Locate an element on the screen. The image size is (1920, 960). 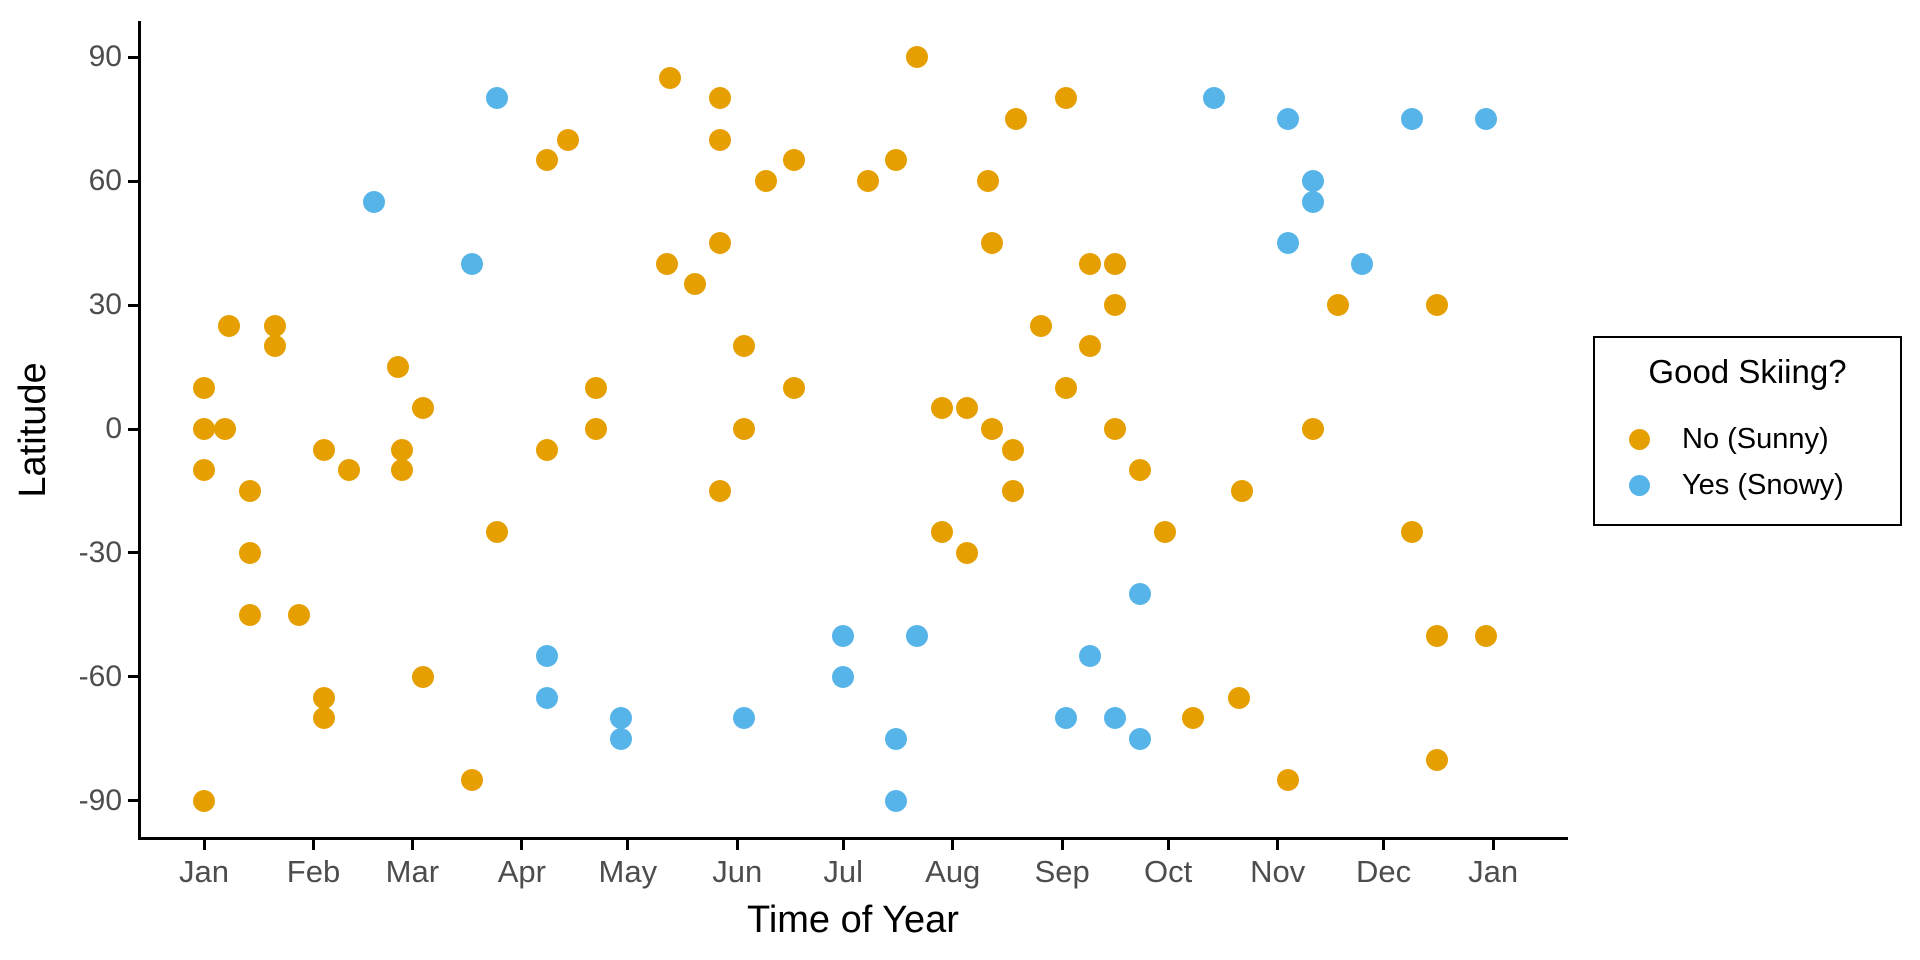
y-axis-line is located at coordinates (139, 430).